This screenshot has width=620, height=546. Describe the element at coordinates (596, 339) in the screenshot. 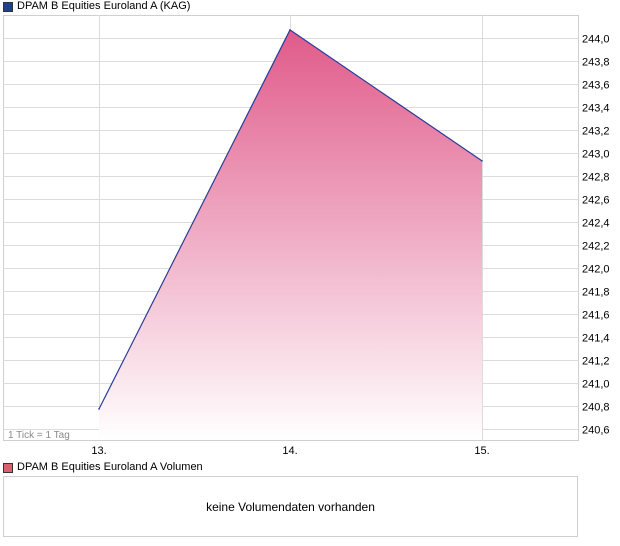

I see `y-tick-label: 241,4` at that location.